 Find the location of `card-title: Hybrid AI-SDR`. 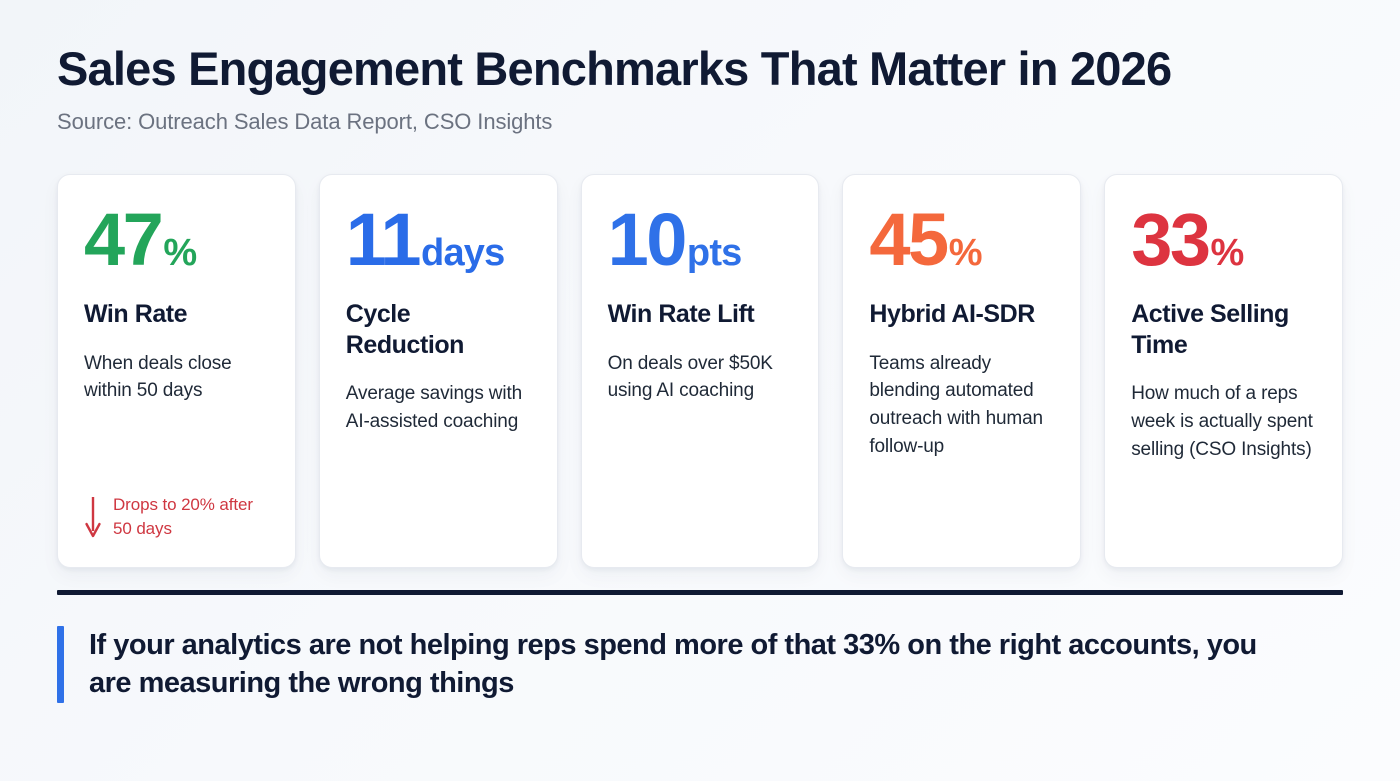

card-title: Hybrid AI-SDR is located at coordinates (952, 314).